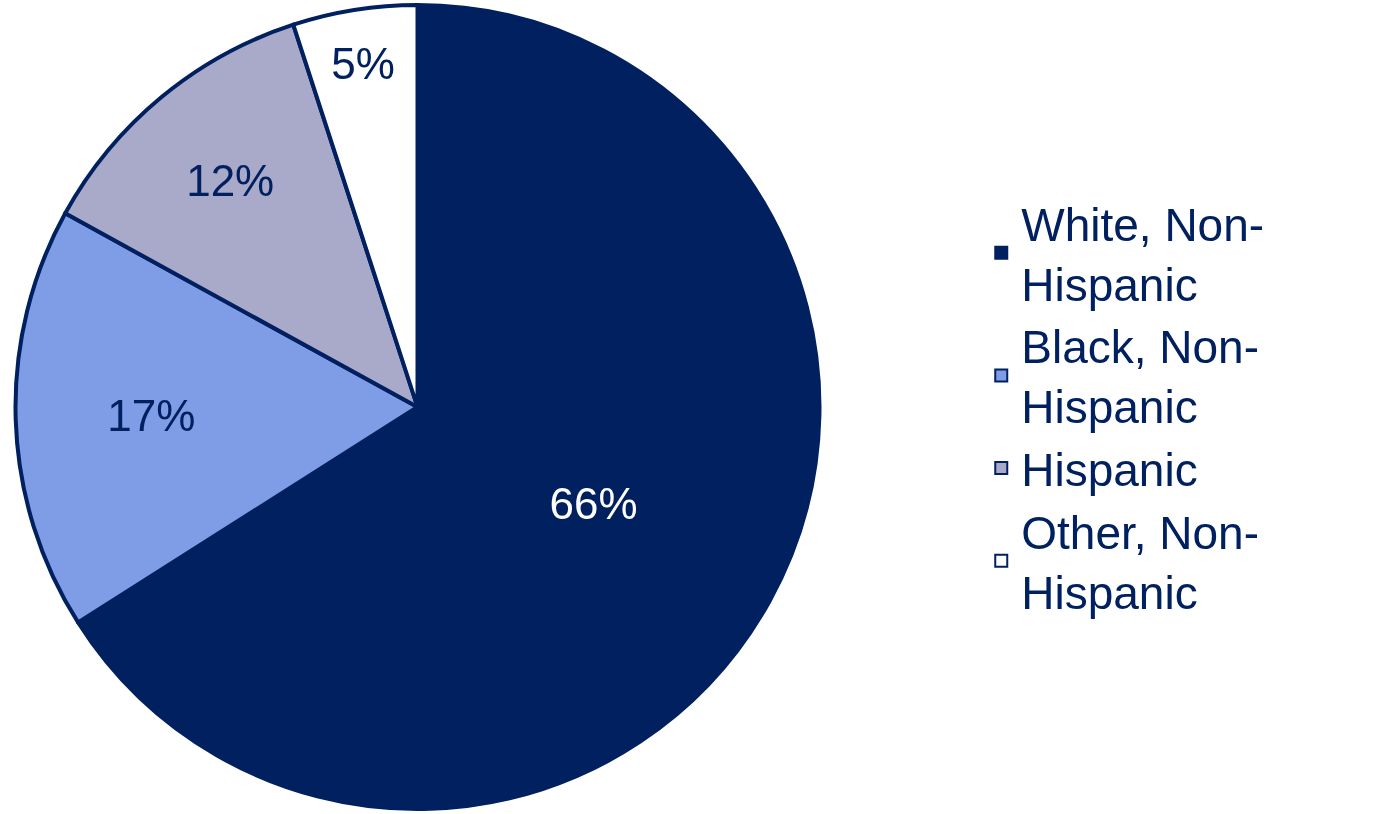 The width and height of the screenshot is (1385, 814). What do you see at coordinates (230, 181) in the screenshot?
I see `data-label: 12%` at bounding box center [230, 181].